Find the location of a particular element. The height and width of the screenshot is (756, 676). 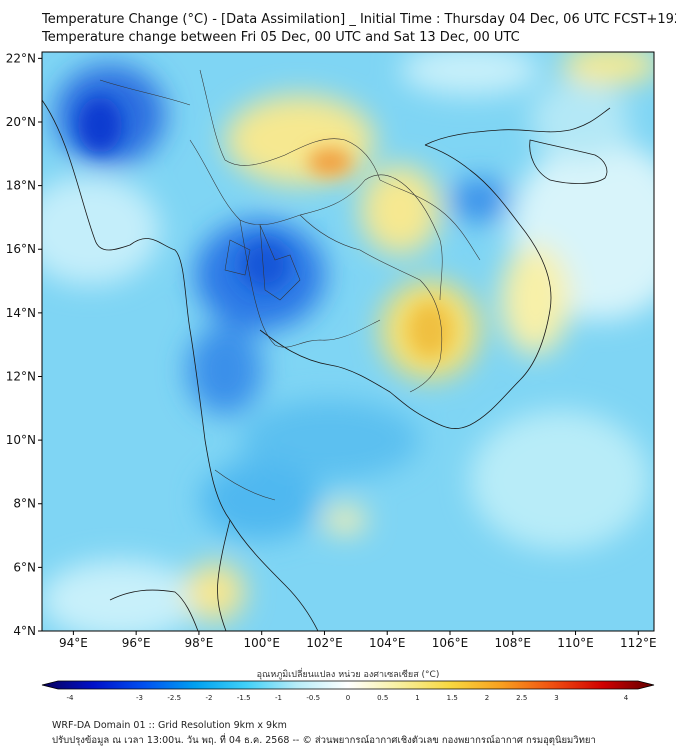

coastline-gulf-tonkin is located at coordinates (517, 126).